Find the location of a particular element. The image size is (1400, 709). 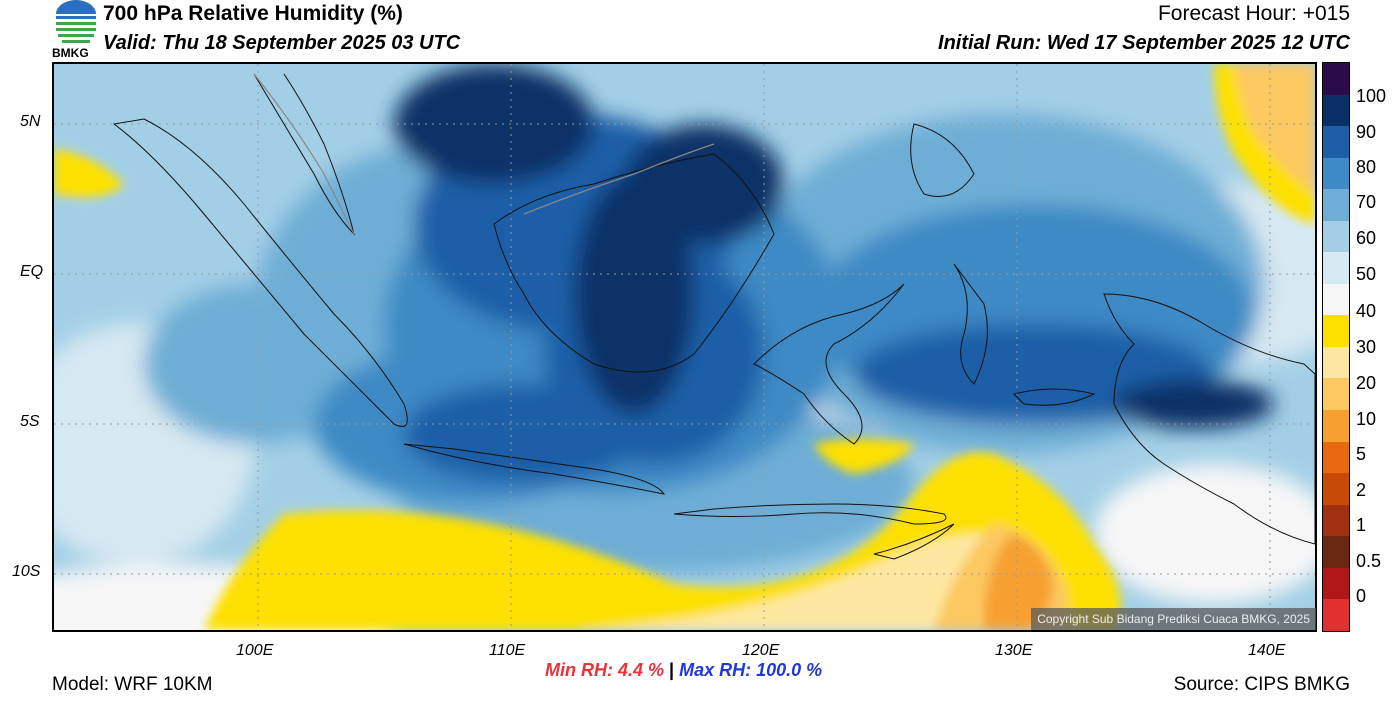

lat-label: 5S is located at coordinates (30, 421).